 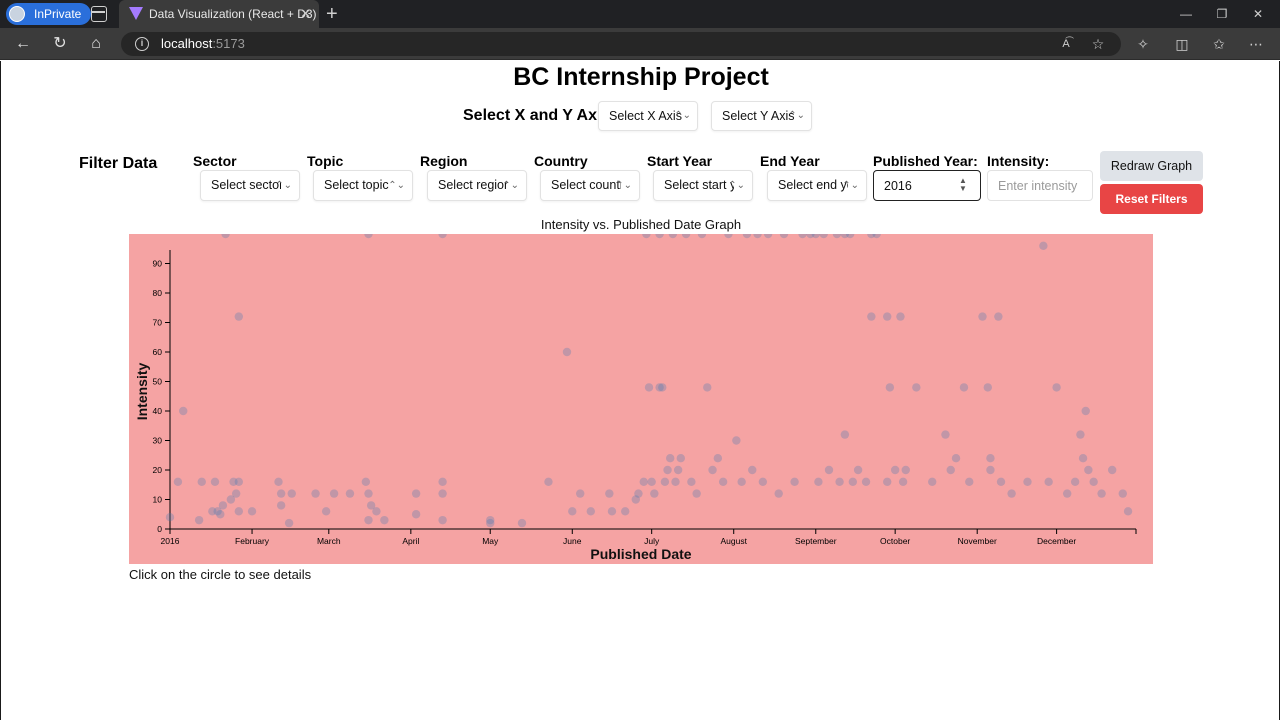 What do you see at coordinates (648, 116) in the screenshot?
I see `x-axis-select: Select X Axis ⌃⌄` at bounding box center [648, 116].